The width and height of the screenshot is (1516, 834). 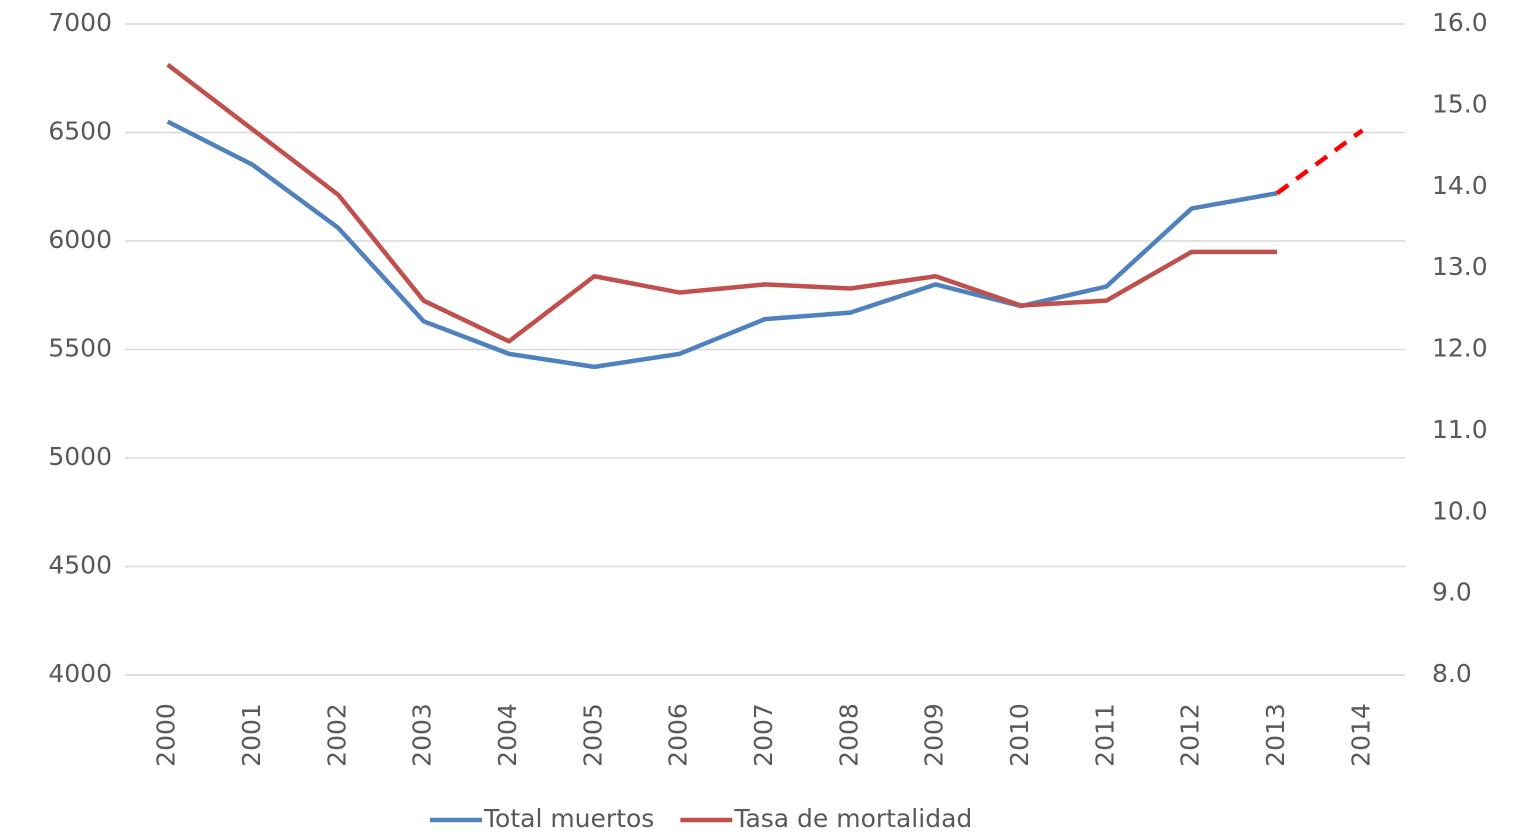 I want to click on y2-tick-label: 8.0, so click(x=1452, y=673).